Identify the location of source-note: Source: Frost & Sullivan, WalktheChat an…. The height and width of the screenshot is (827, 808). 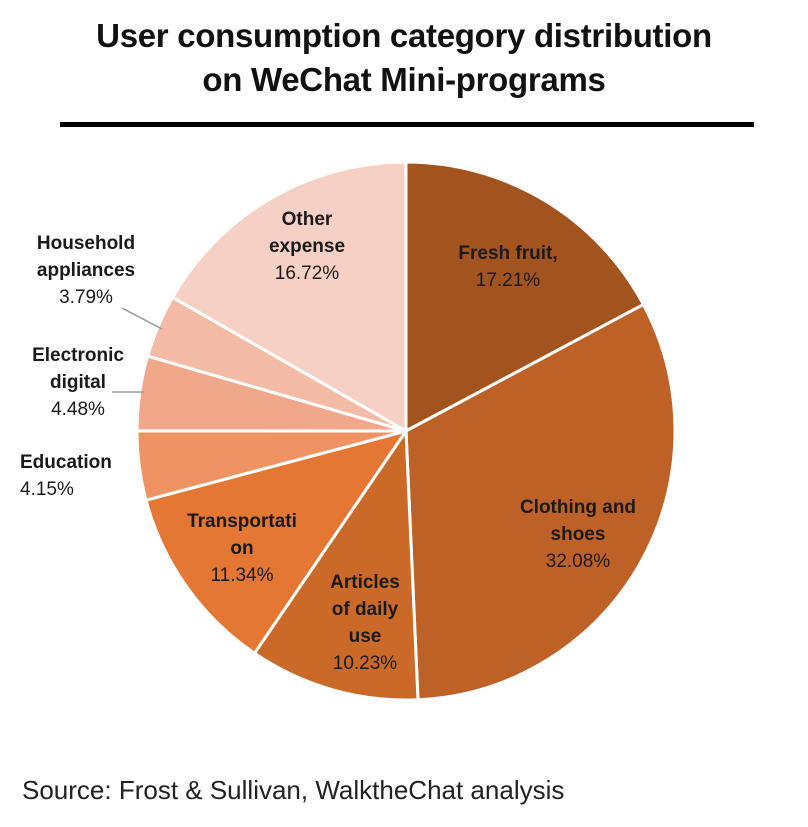
(293, 790).